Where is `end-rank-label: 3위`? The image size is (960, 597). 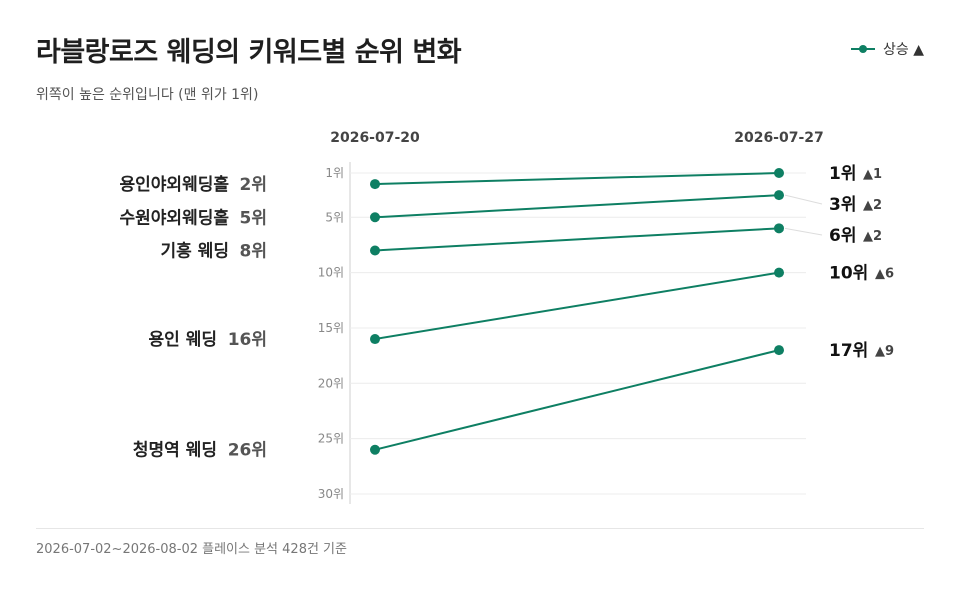
end-rank-label: 3위 is located at coordinates (842, 205).